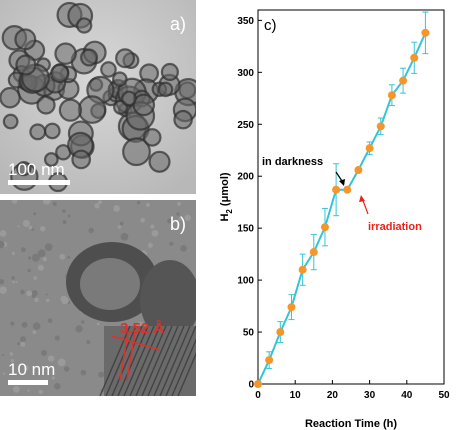 Image resolution: width=473 pixels, height=430 pixels. Describe the element at coordinates (225, 190) in the screenshot. I see `y-axis-title-unit: (μmol)` at that location.